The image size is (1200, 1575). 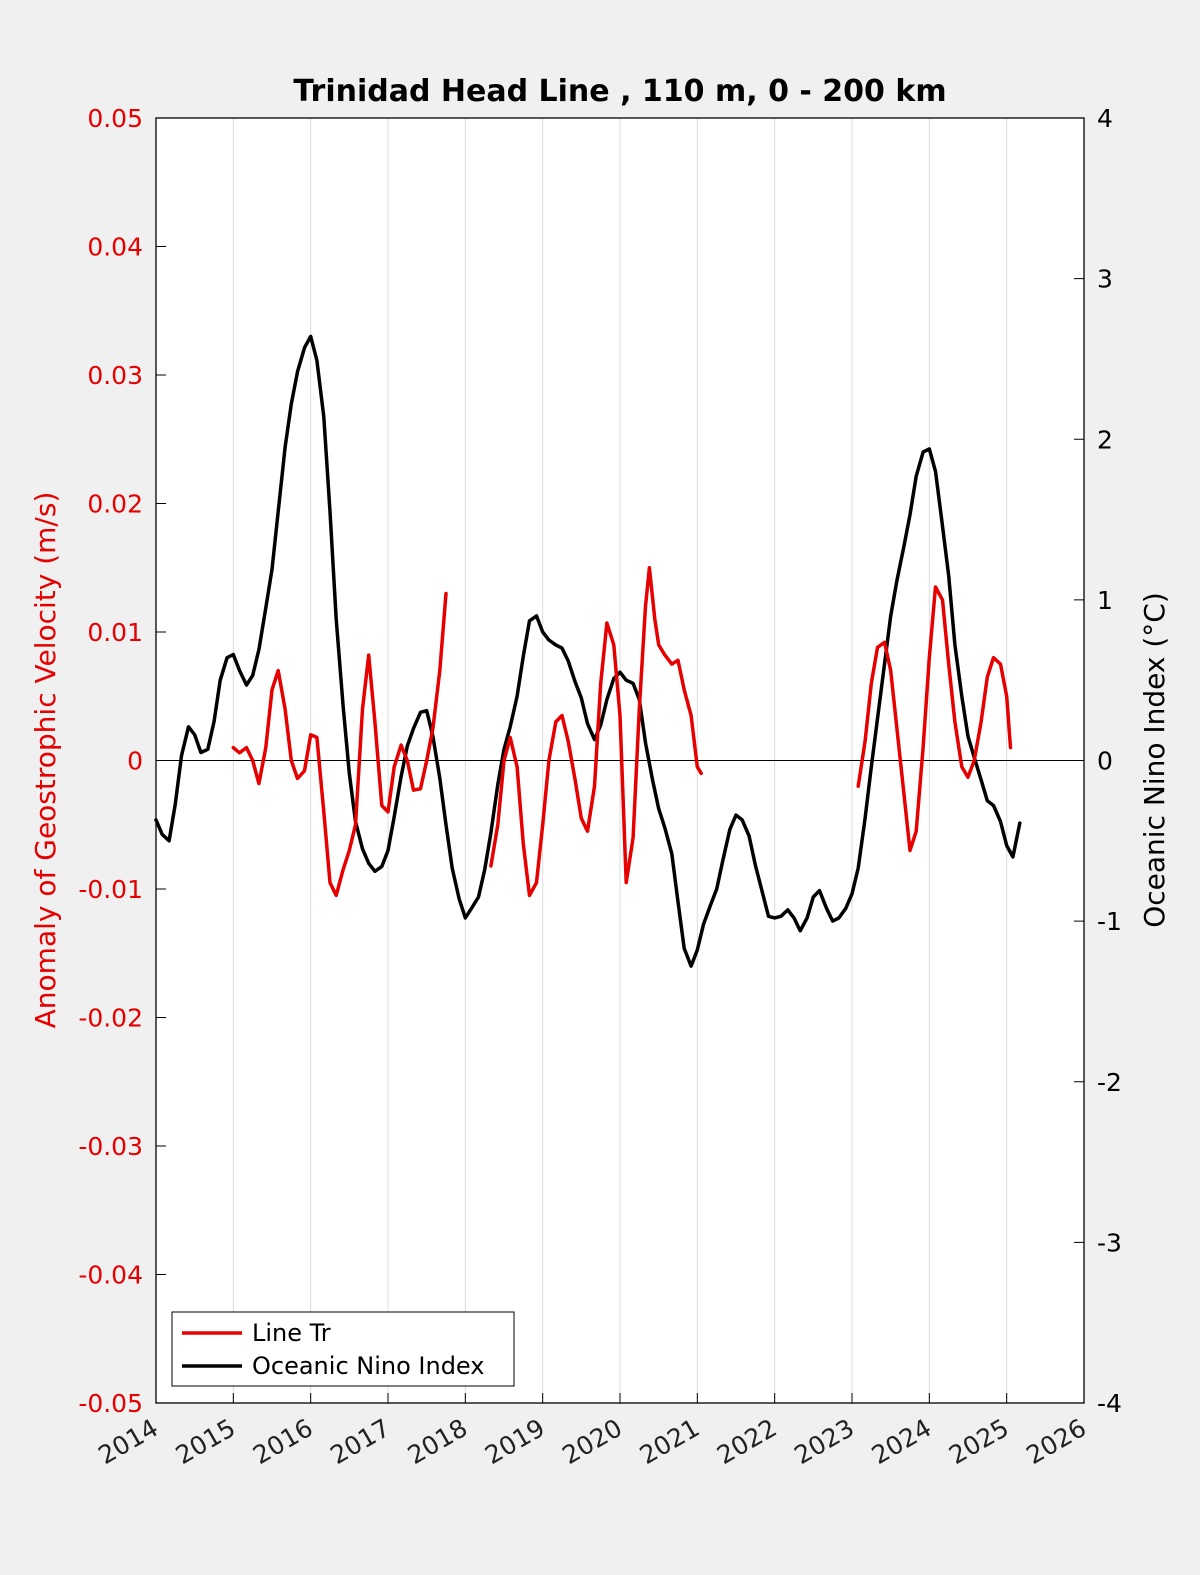 I want to click on left-y-tick-label: 0.05, so click(x=115, y=118).